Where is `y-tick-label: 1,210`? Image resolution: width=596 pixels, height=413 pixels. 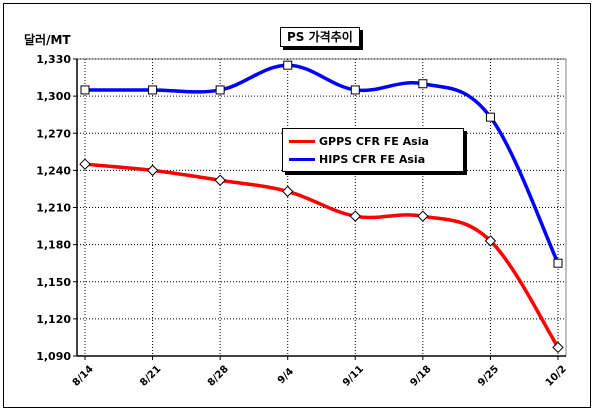
y-tick-label: 1,210 is located at coordinates (53, 208).